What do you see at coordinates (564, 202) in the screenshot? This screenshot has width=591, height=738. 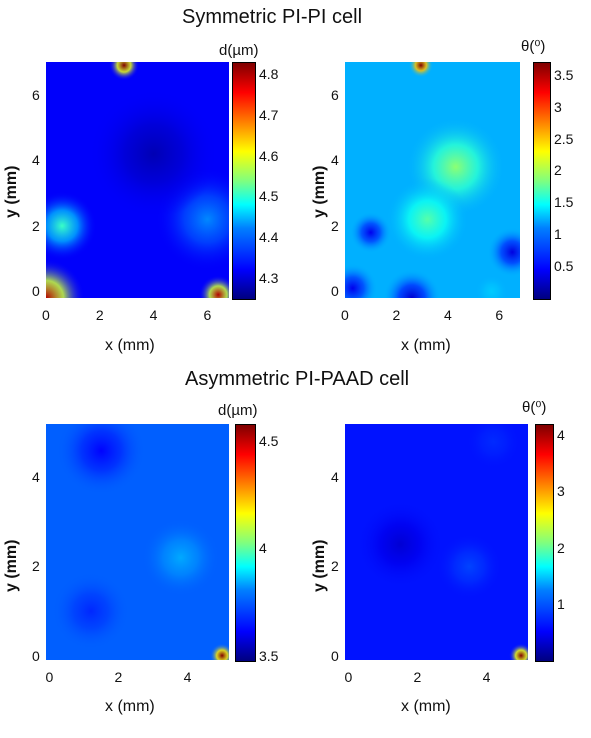 I see `colorbar-tick-label: 1.5` at bounding box center [564, 202].